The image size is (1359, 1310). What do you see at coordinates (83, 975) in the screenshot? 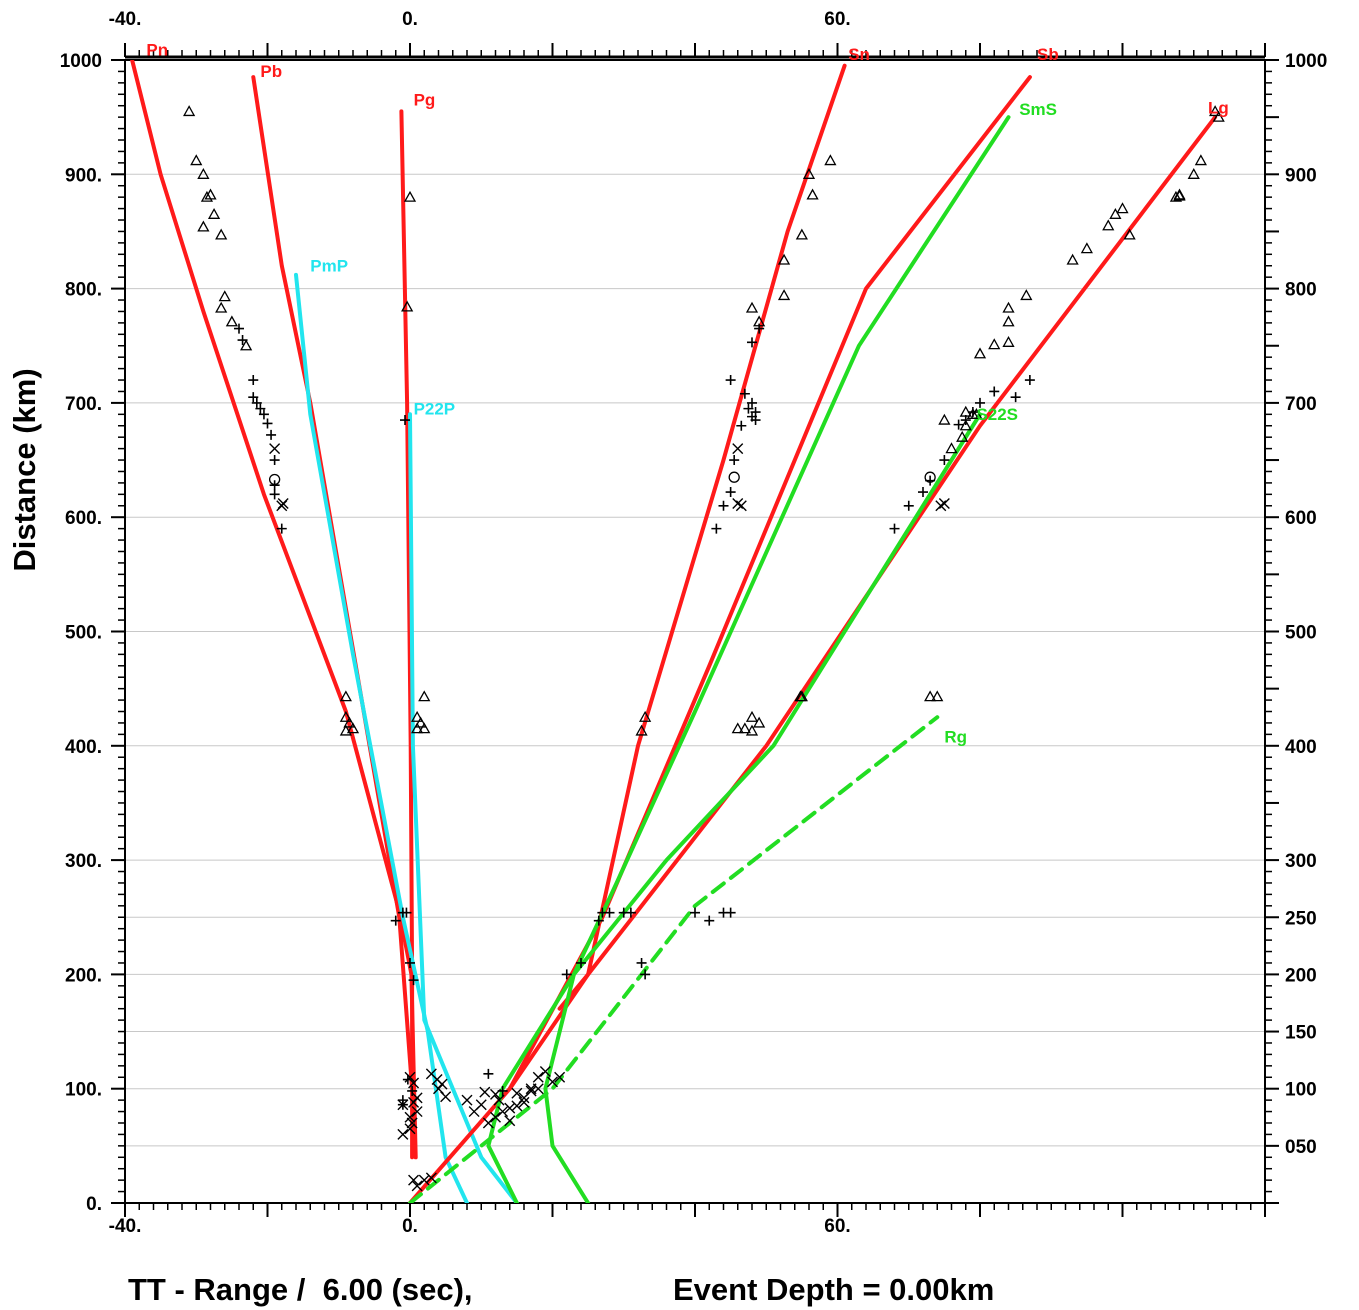
I see `y-tick-label: 200.` at bounding box center [83, 975].